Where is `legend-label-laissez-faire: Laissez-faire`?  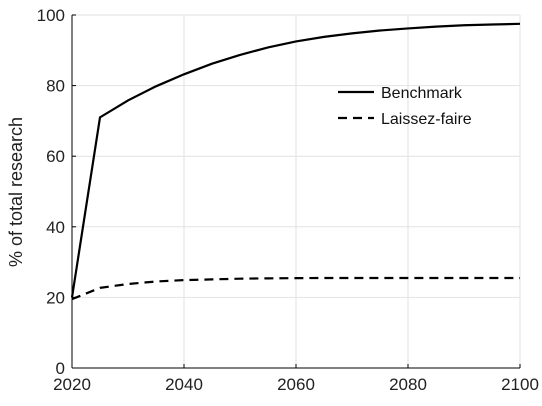
legend-label-laissez-faire: Laissez-faire is located at coordinates (426, 119).